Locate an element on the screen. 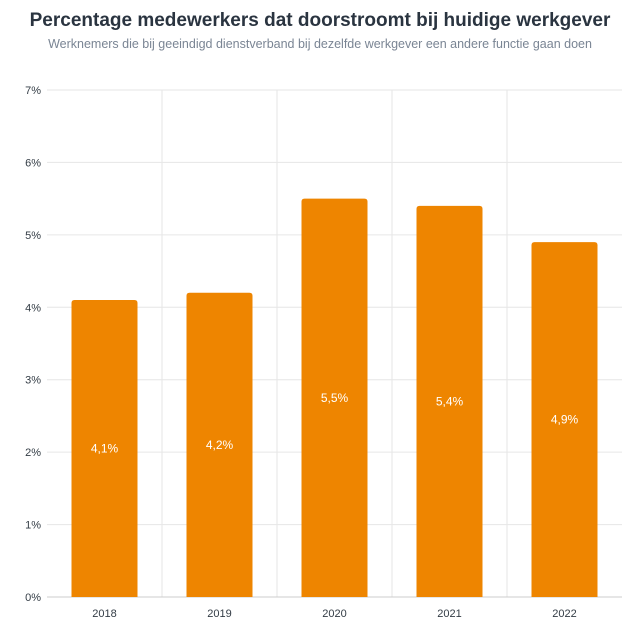 Image resolution: width=640 pixels, height=640 pixels. bar-value-label: 4,9% is located at coordinates (565, 420).